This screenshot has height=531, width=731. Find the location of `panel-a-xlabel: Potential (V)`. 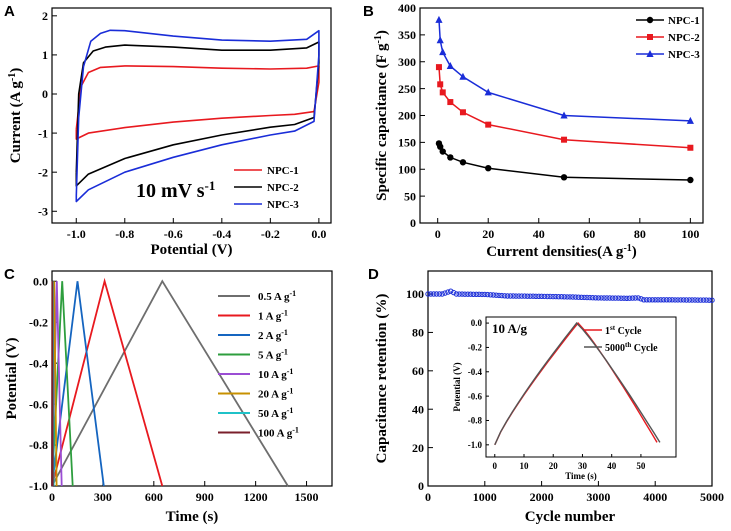

panel-a-xlabel: Potential (V) is located at coordinates (191, 250).